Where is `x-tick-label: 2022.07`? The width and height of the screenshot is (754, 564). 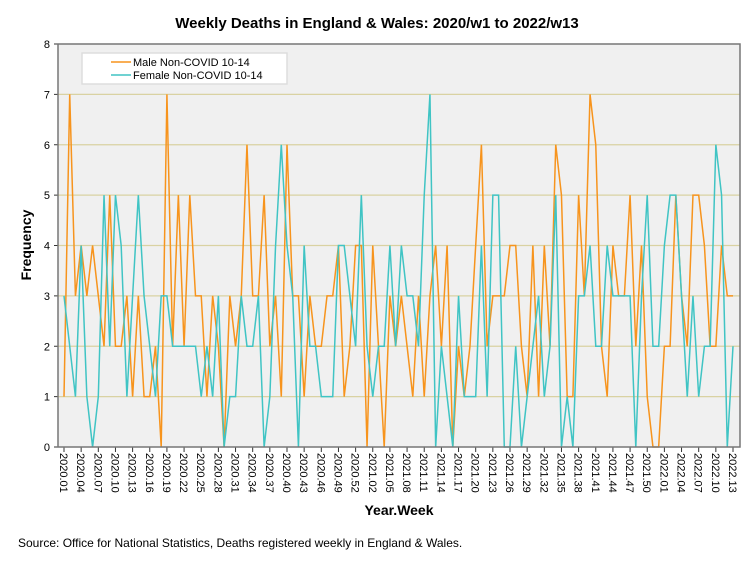 x-tick-label: 2022.07 is located at coordinates (698, 473).